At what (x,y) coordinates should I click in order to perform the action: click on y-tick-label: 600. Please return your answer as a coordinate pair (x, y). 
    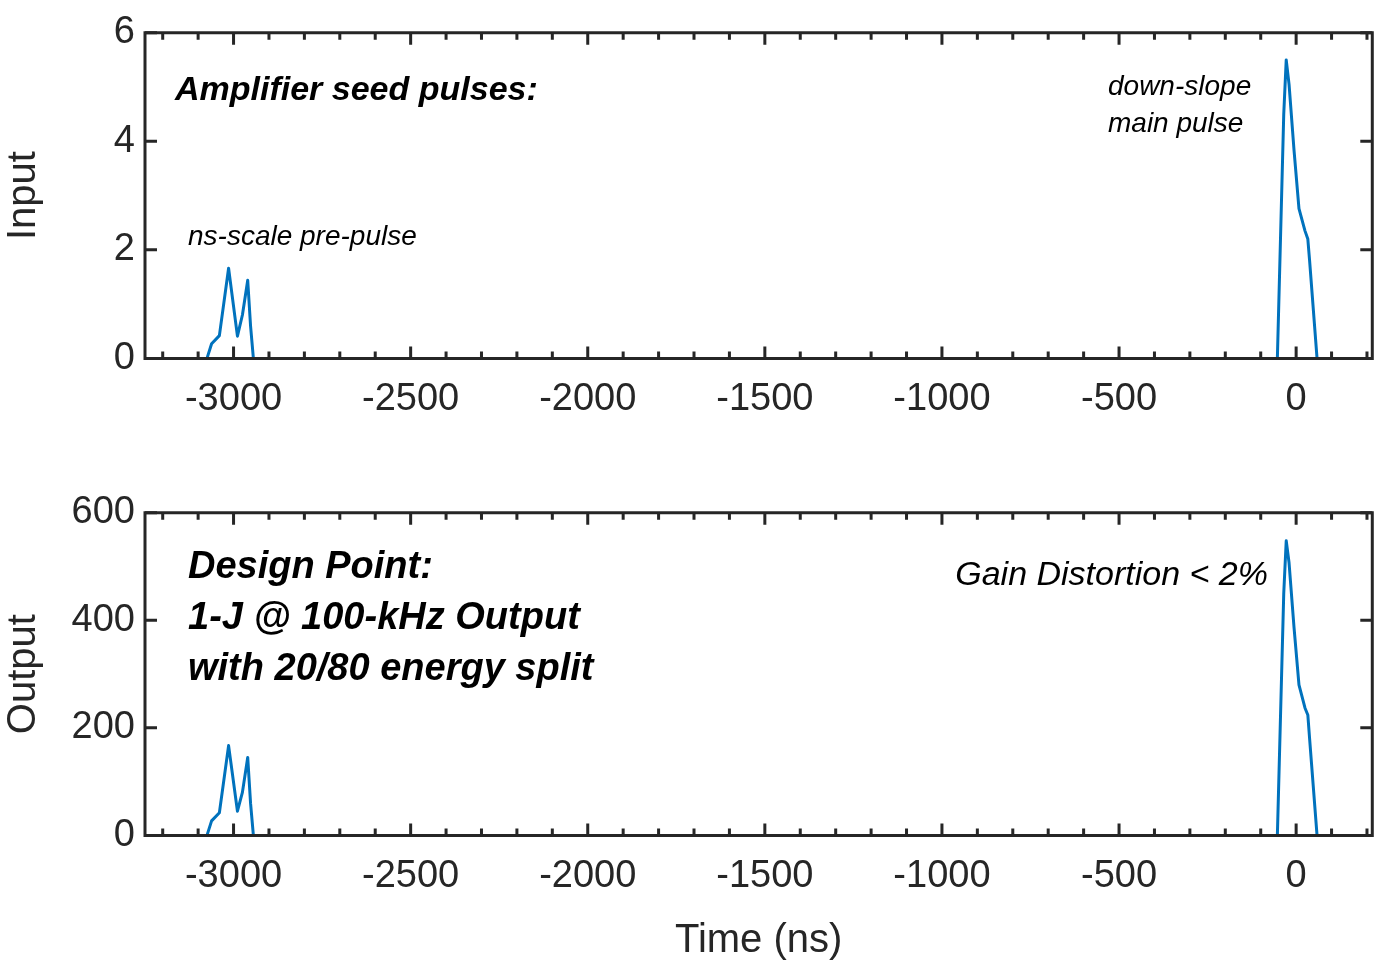
    Looking at the image, I should click on (103, 510).